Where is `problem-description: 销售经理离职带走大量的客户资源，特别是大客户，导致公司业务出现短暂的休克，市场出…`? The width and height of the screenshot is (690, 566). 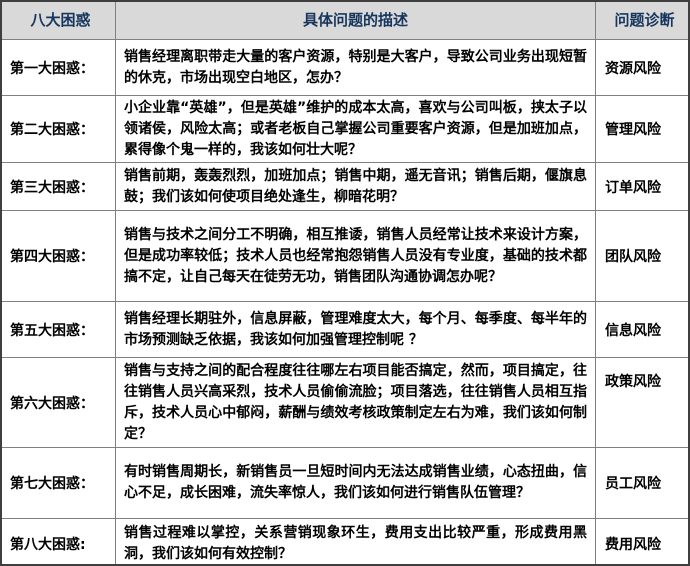
problem-description: 销售经理离职带走大量的客户资源，特别是大客户，导致公司业务出现短暂的休克，市场出… is located at coordinates (355, 67).